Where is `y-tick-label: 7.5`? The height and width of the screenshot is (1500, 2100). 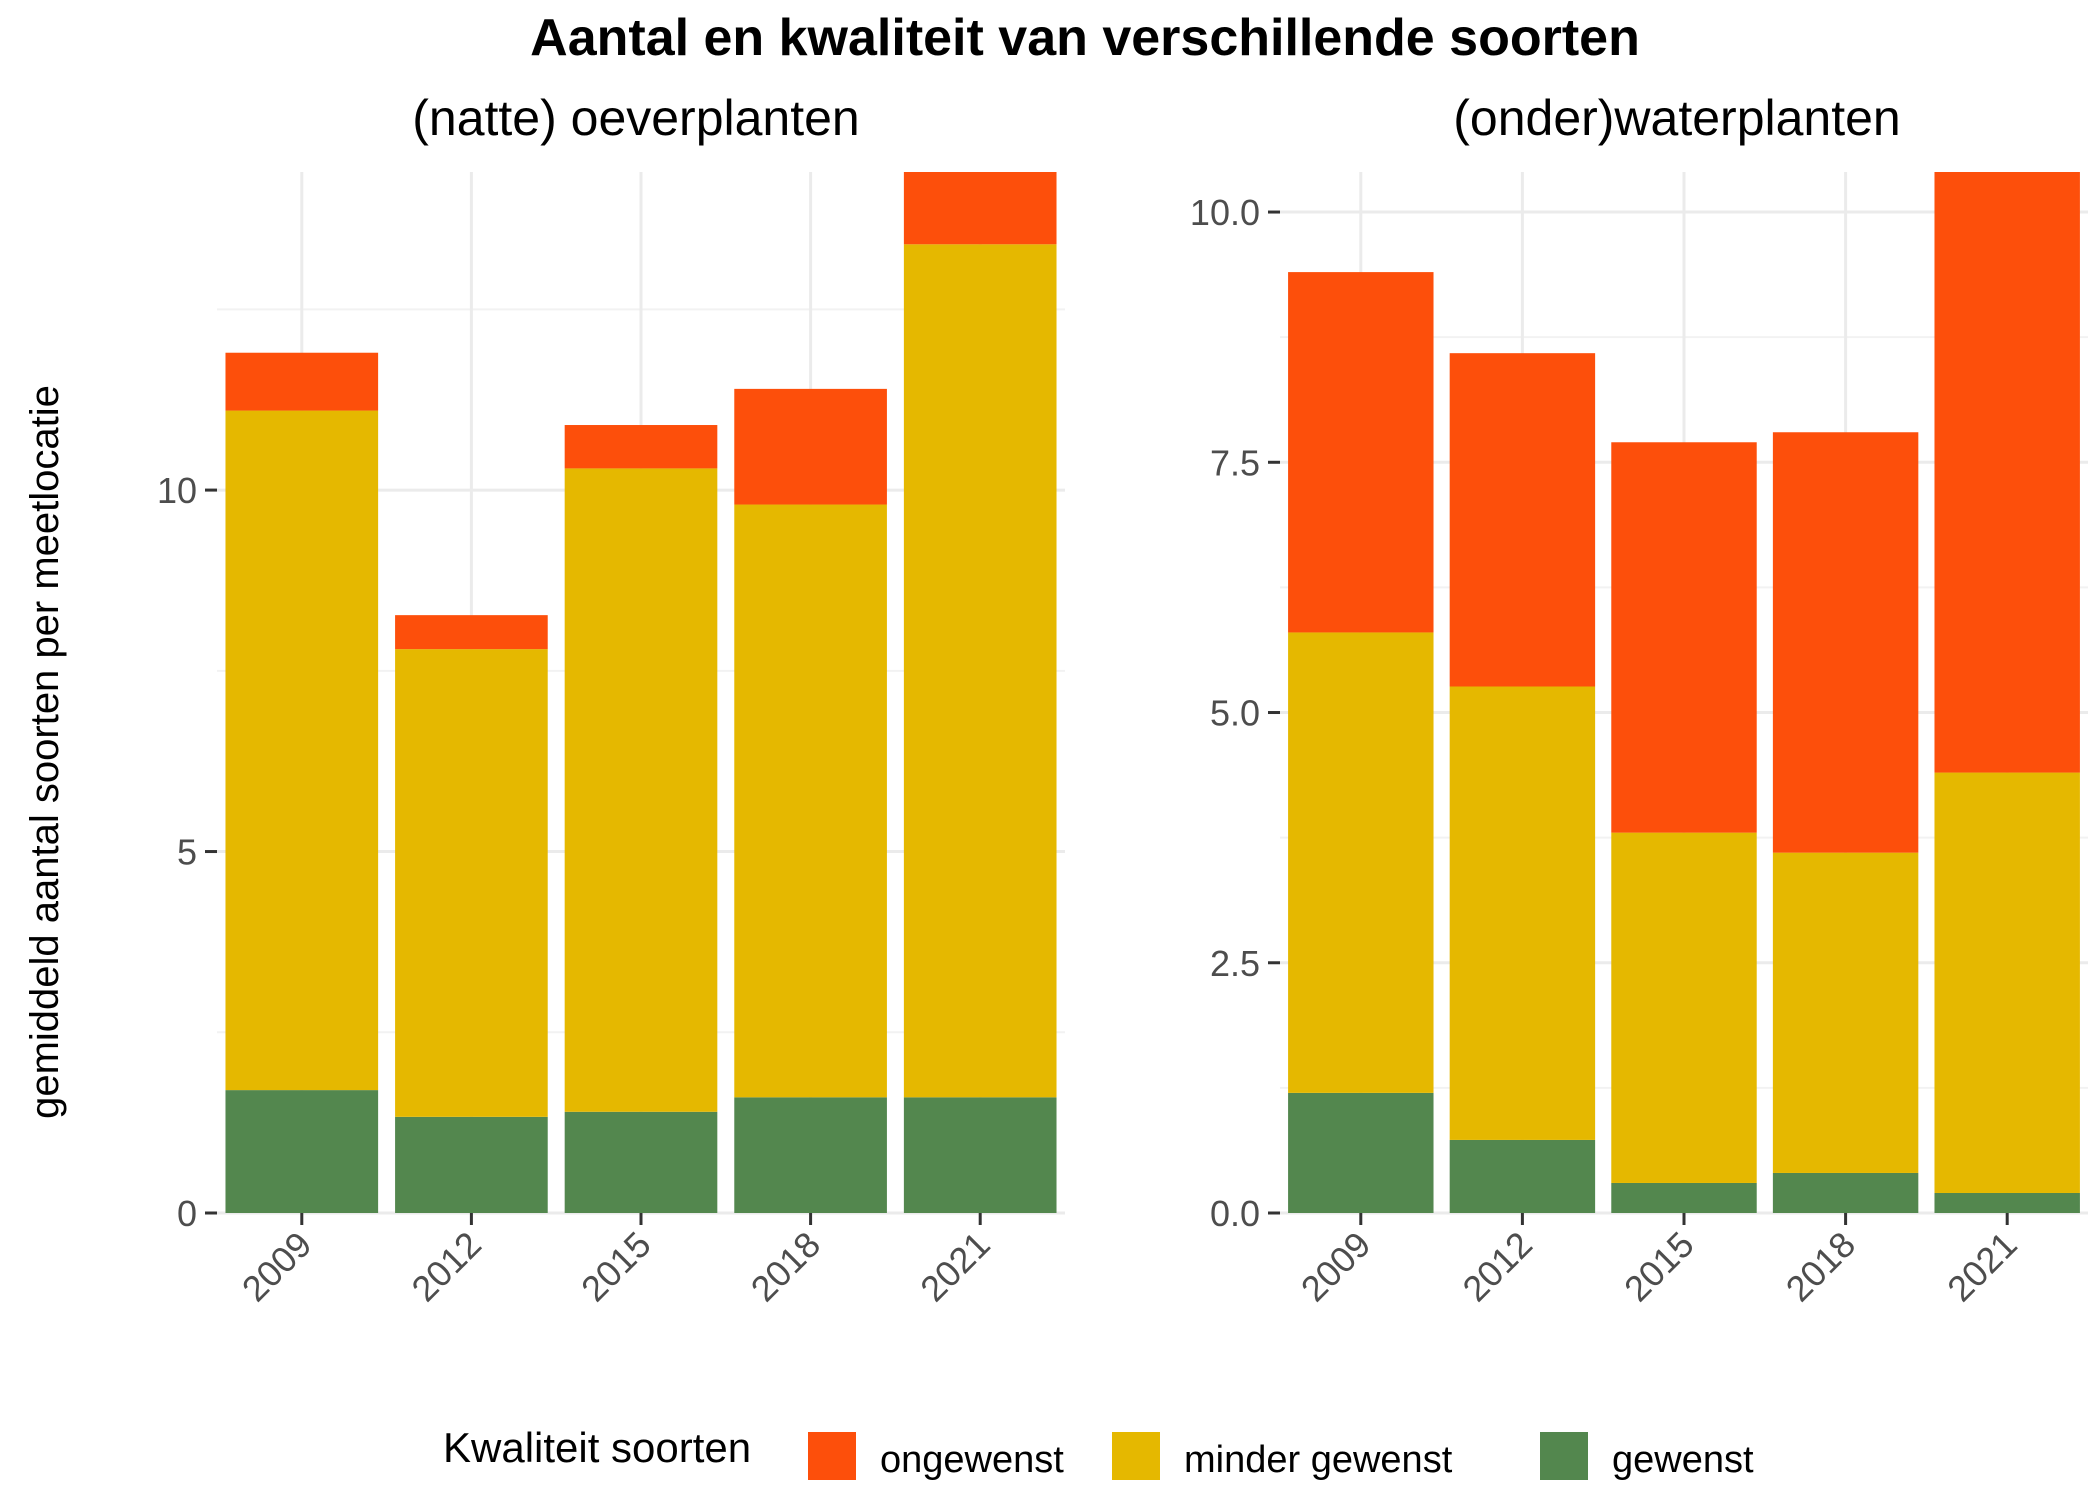
y-tick-label: 7.5 is located at coordinates (1235, 462).